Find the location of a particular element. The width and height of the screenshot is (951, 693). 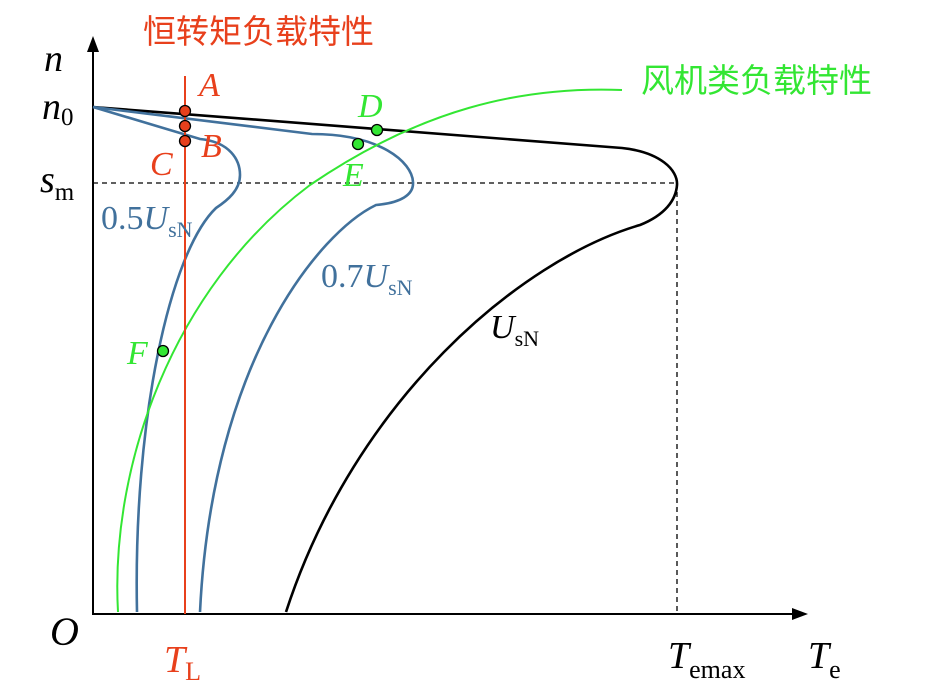

point-a-marker is located at coordinates (185, 111).